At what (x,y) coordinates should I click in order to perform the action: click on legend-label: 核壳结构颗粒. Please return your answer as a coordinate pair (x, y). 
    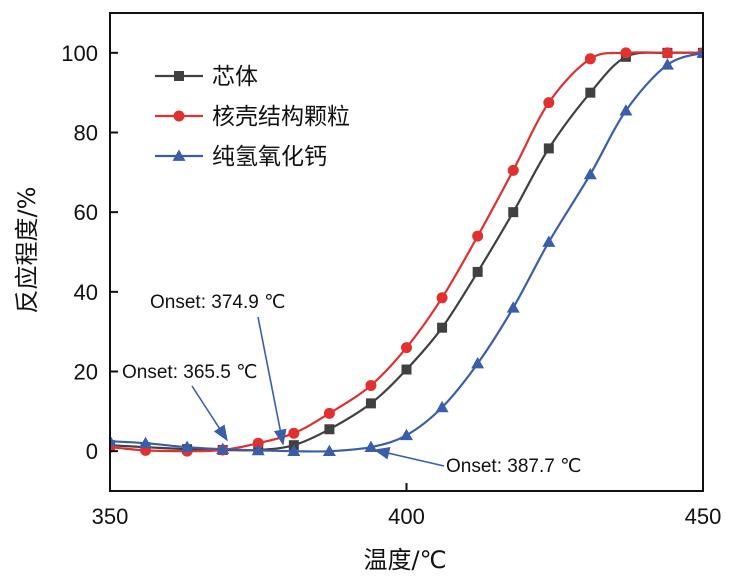
    Looking at the image, I should click on (281, 117).